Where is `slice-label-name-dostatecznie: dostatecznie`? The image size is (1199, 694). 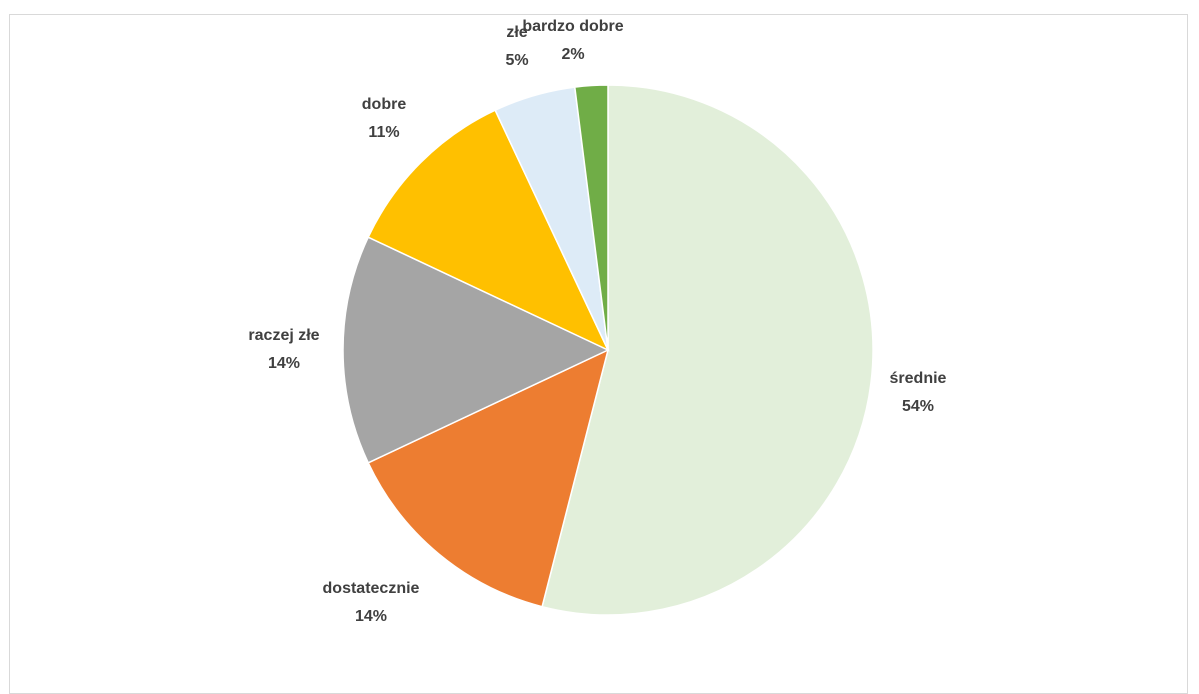
slice-label-name-dostatecznie: dostatecznie is located at coordinates (371, 588).